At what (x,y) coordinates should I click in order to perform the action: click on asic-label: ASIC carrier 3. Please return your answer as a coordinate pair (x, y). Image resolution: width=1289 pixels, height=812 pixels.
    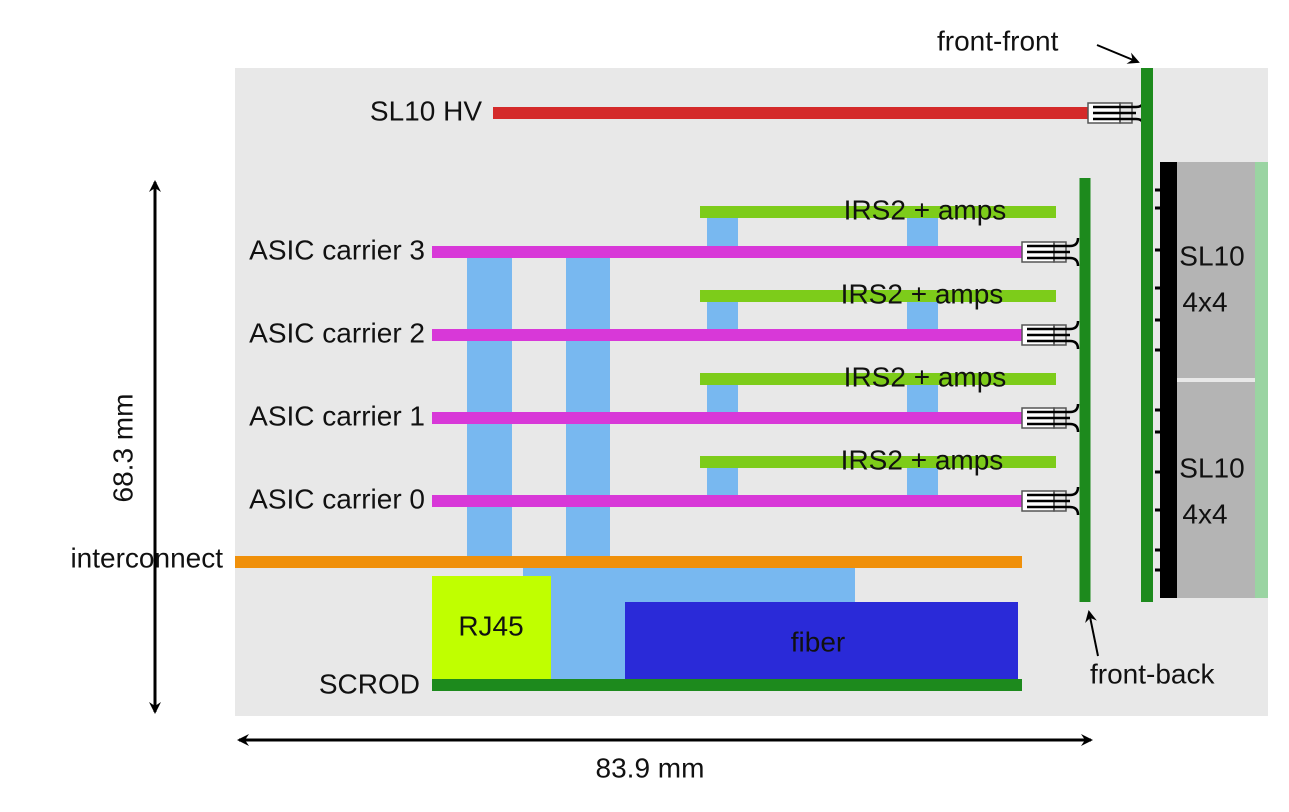
    Looking at the image, I should click on (337, 249).